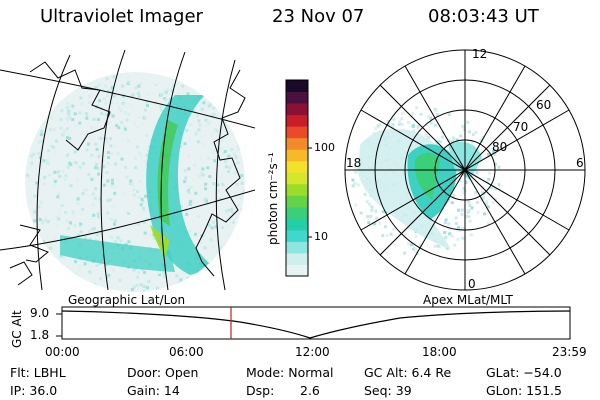  What do you see at coordinates (34, 390) in the screenshot?
I see `info-ip: IP: 36.0` at bounding box center [34, 390].